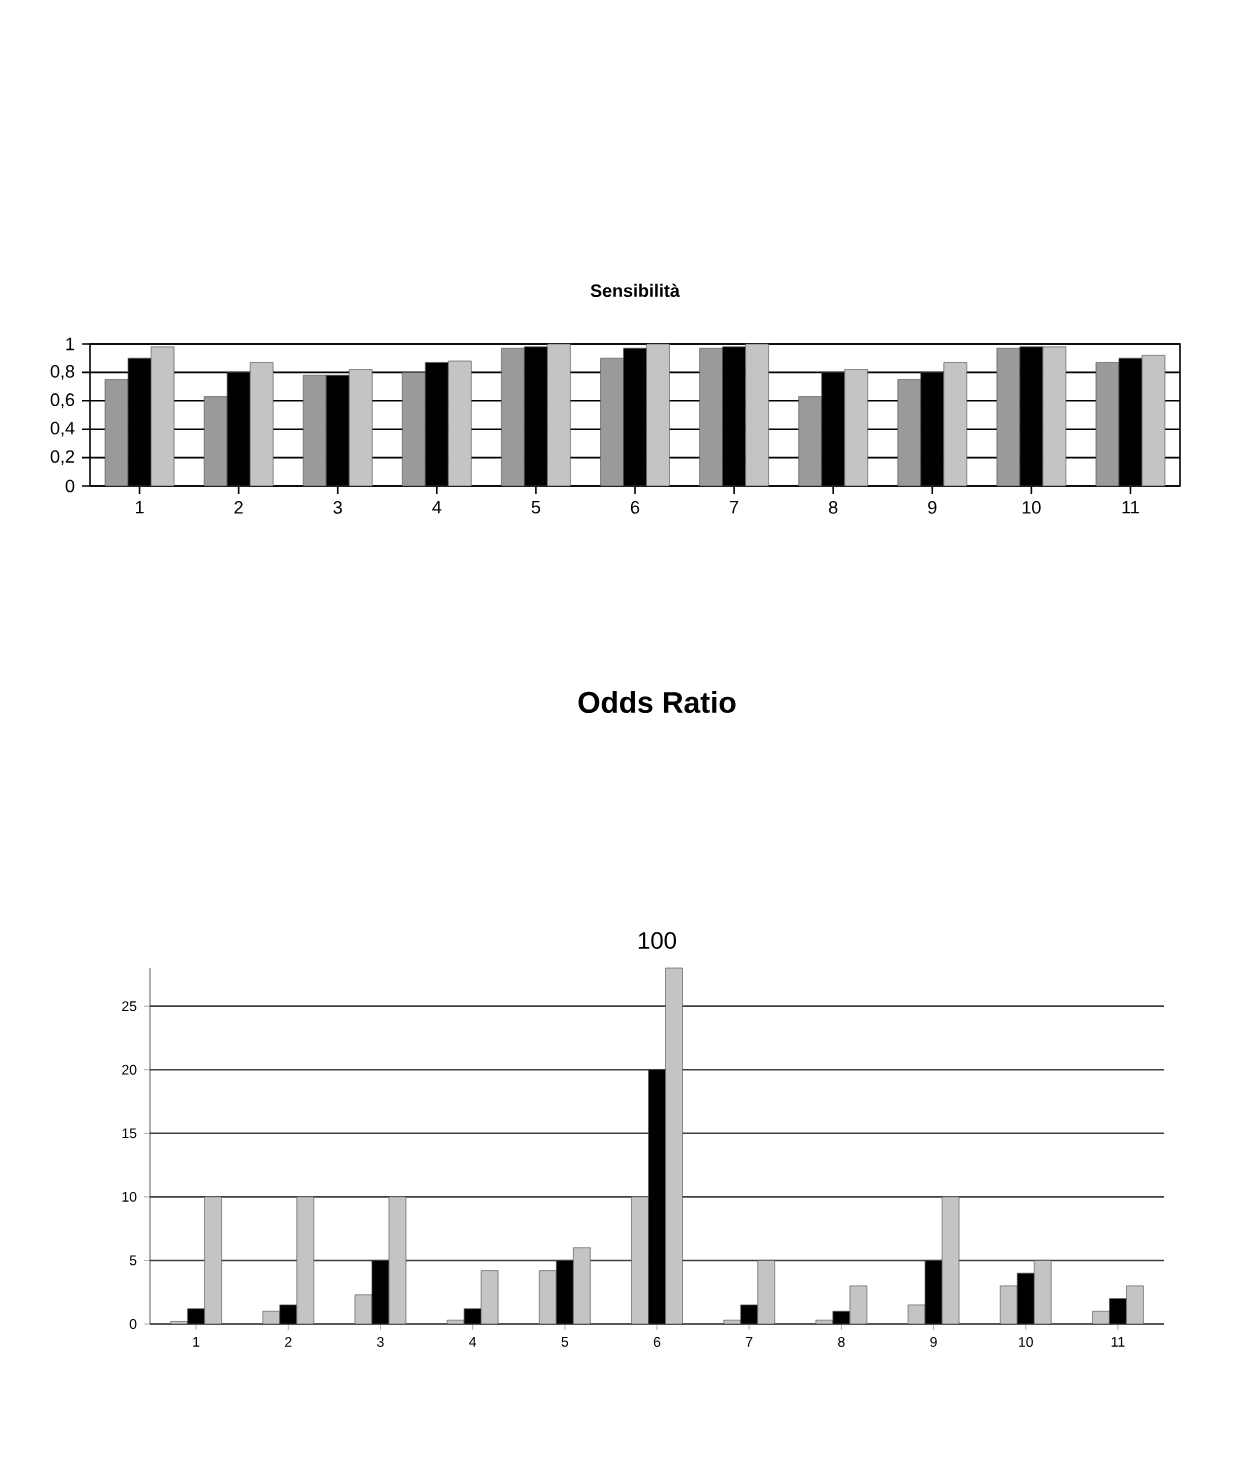  What do you see at coordinates (932, 507) in the screenshot?
I see `x-tick-label: 9` at bounding box center [932, 507].